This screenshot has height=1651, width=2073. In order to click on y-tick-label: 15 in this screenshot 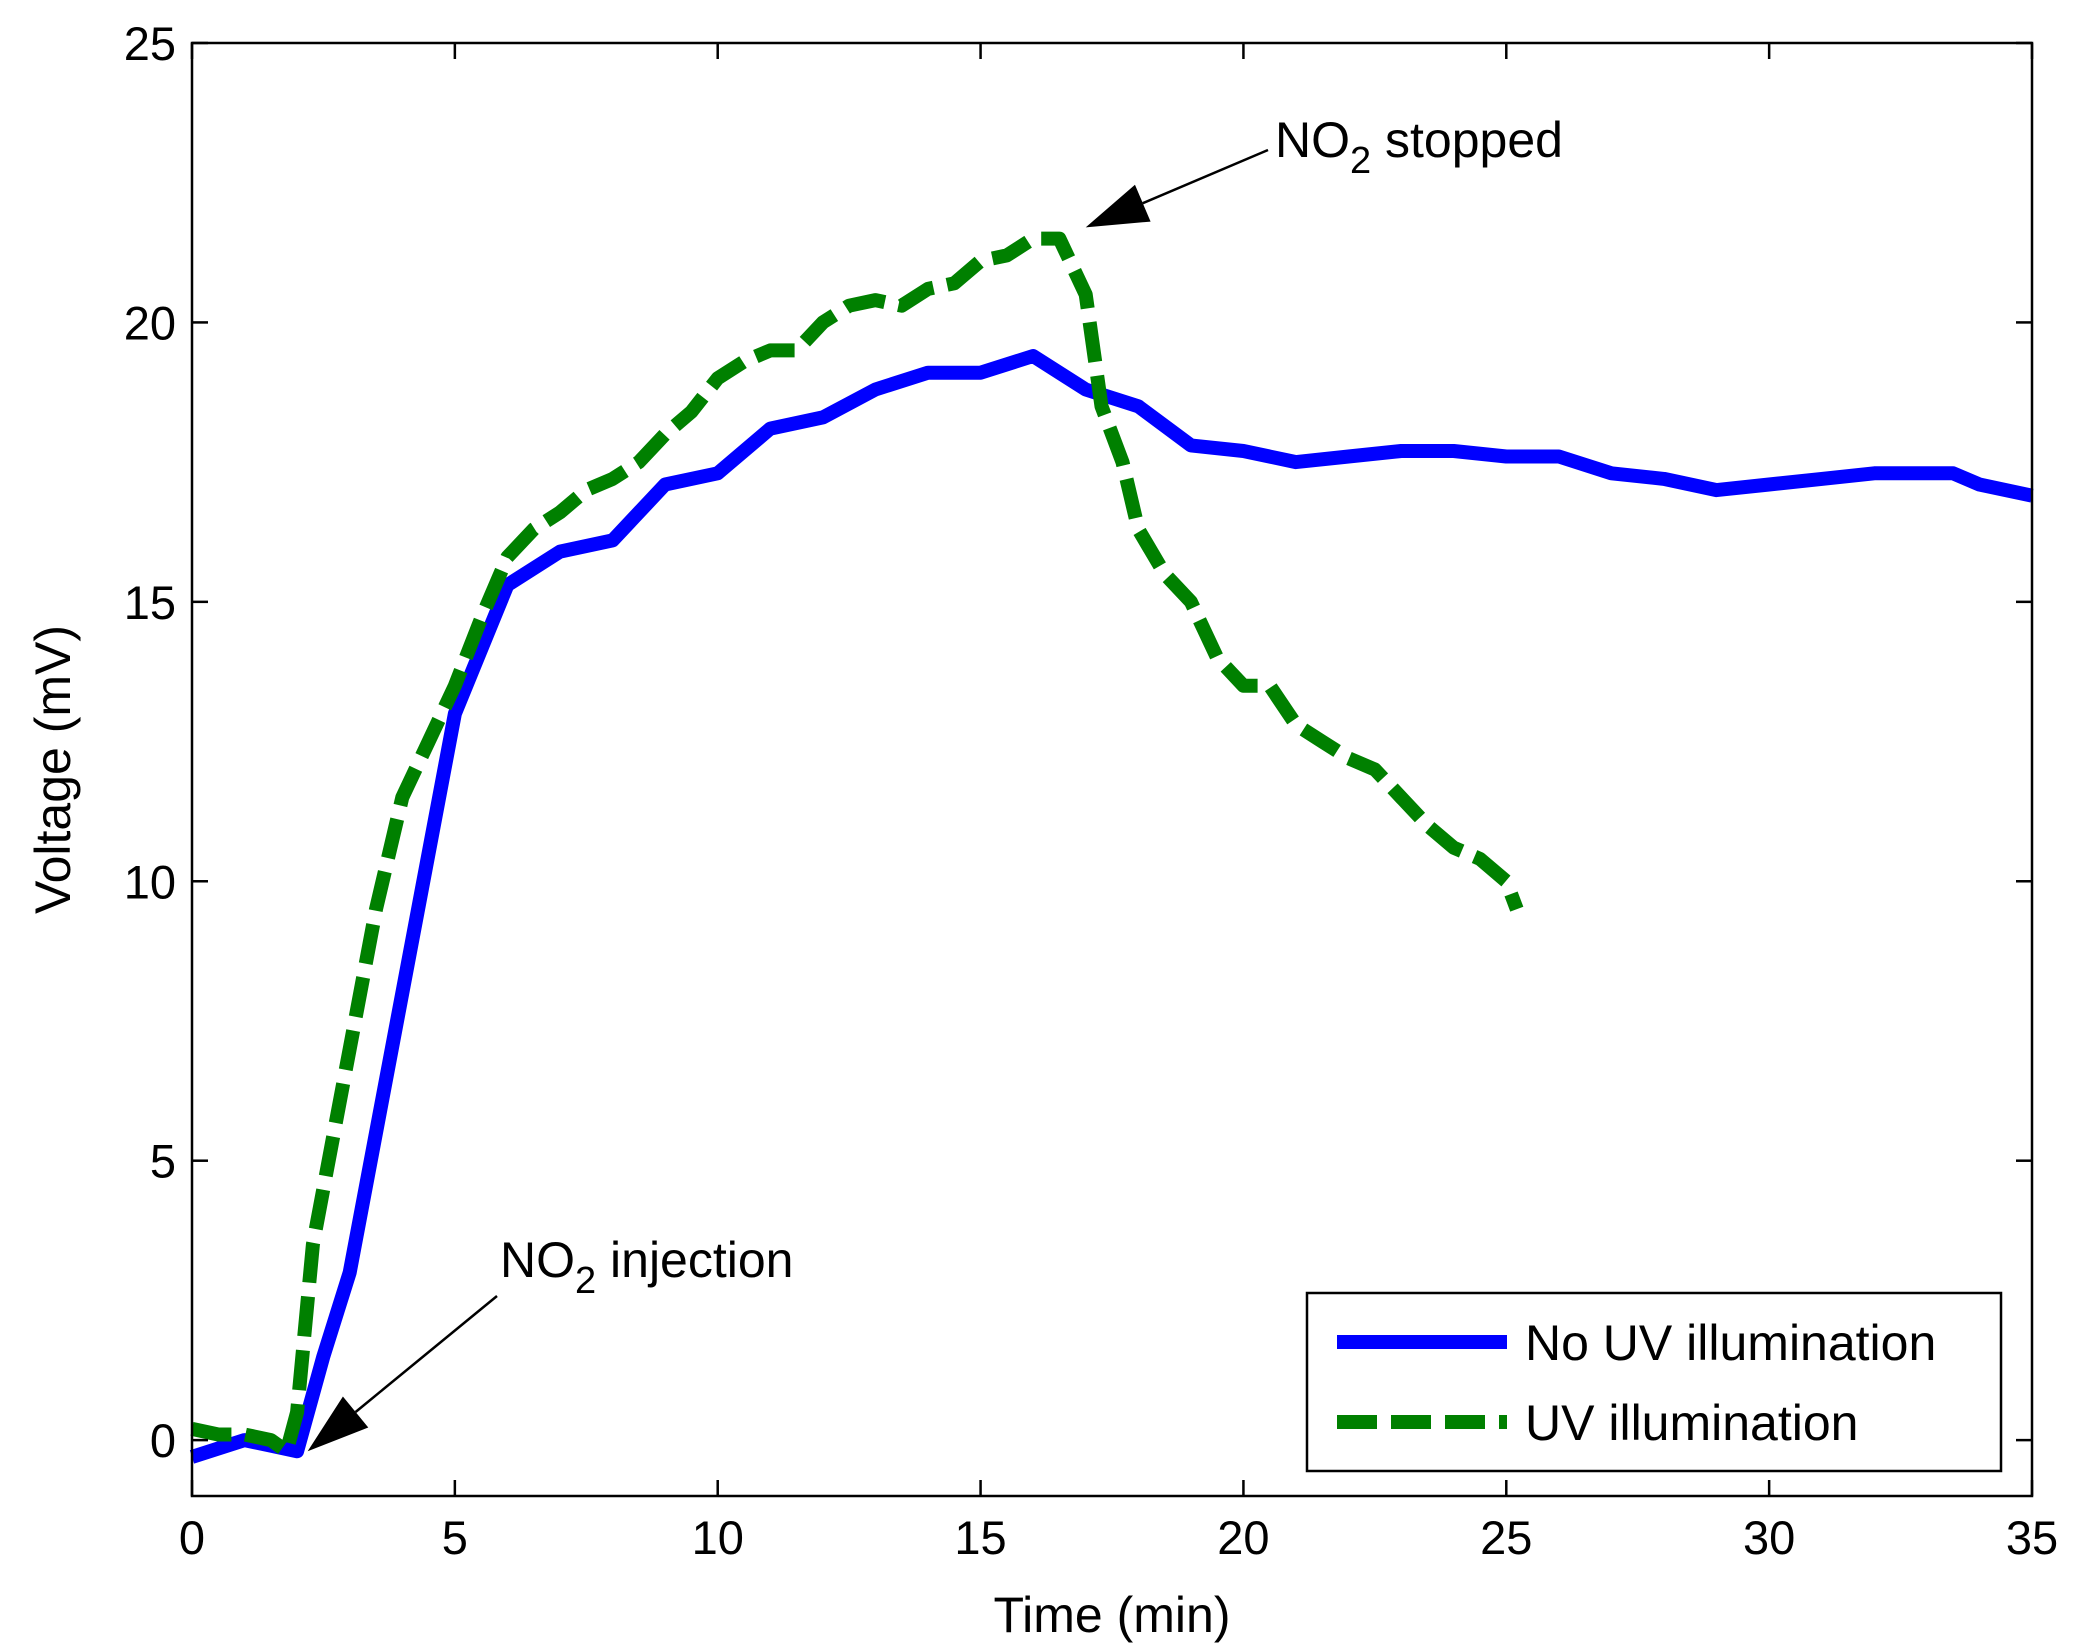, I will do `click(150, 602)`.